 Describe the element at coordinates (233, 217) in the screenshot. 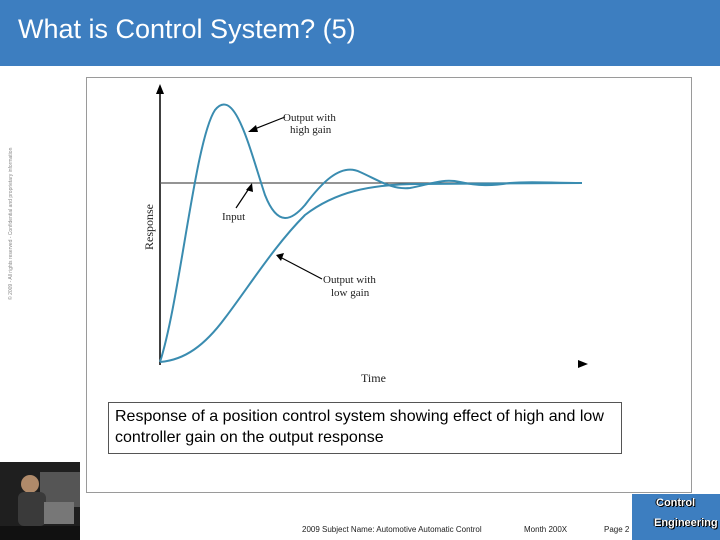

I see `annotation-input: Input` at that location.